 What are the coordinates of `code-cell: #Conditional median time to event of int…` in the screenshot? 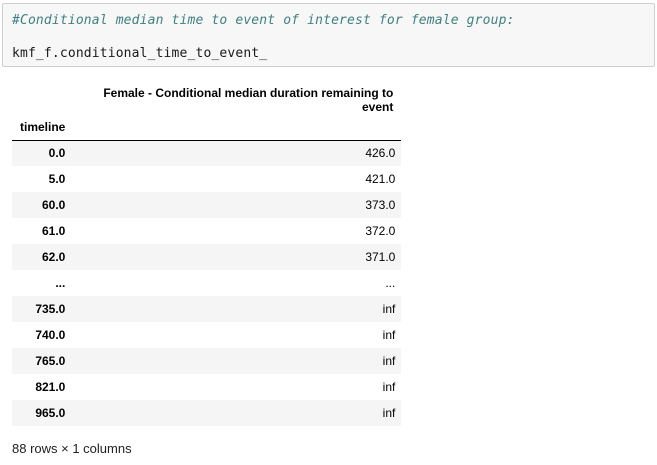 It's located at (328, 35).